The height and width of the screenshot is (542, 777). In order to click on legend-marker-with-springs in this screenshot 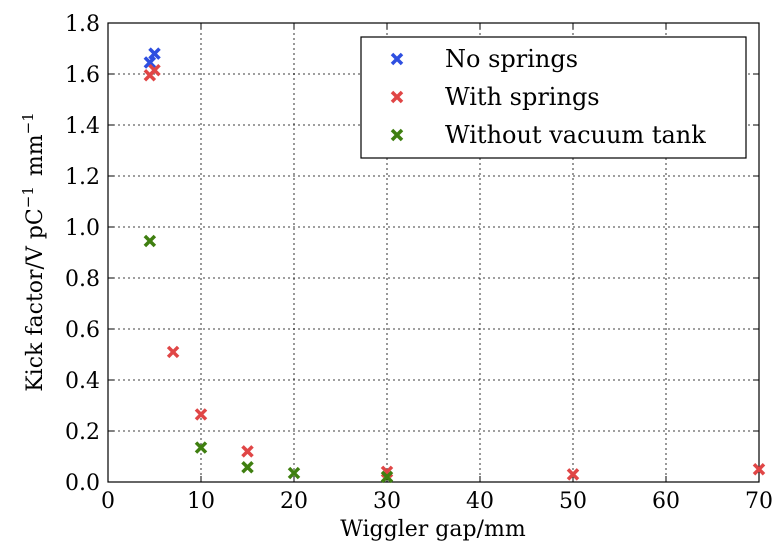, I will do `click(397, 97)`.